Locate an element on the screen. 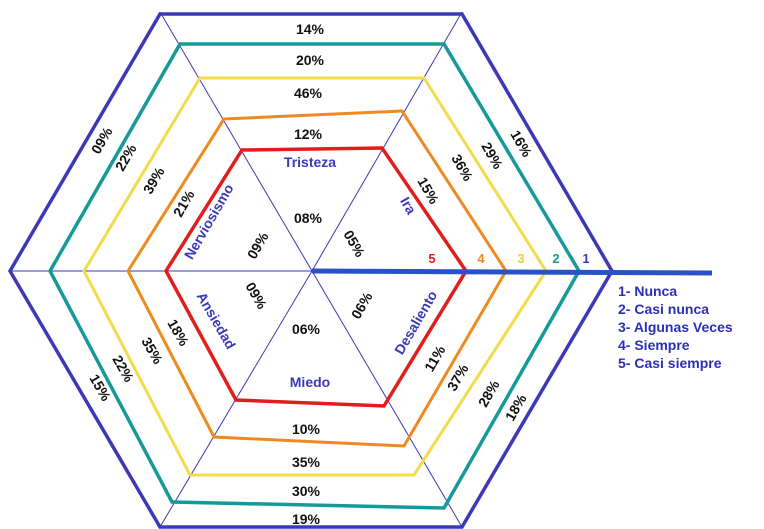 The height and width of the screenshot is (529, 764). emotion-label-miedo: Miedo is located at coordinates (310, 382).